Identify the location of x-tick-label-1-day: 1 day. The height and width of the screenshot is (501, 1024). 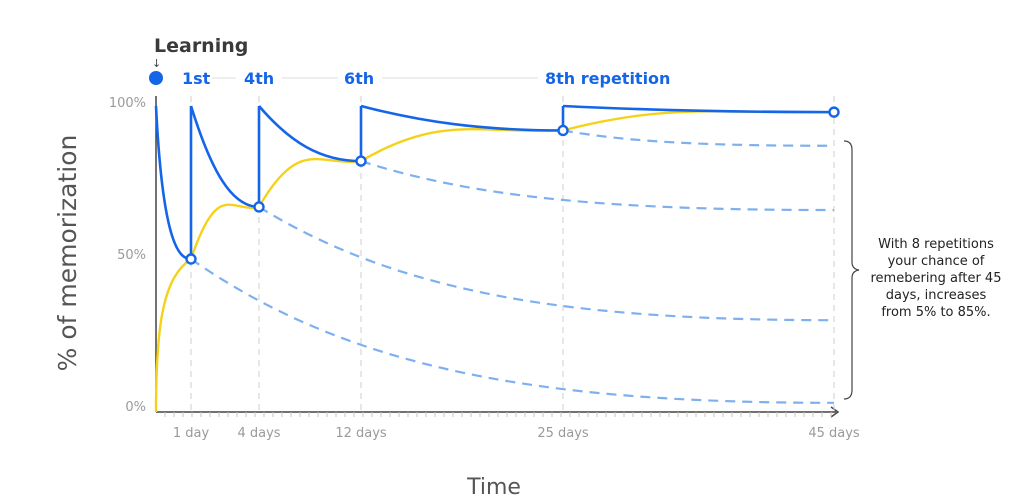
(191, 433).